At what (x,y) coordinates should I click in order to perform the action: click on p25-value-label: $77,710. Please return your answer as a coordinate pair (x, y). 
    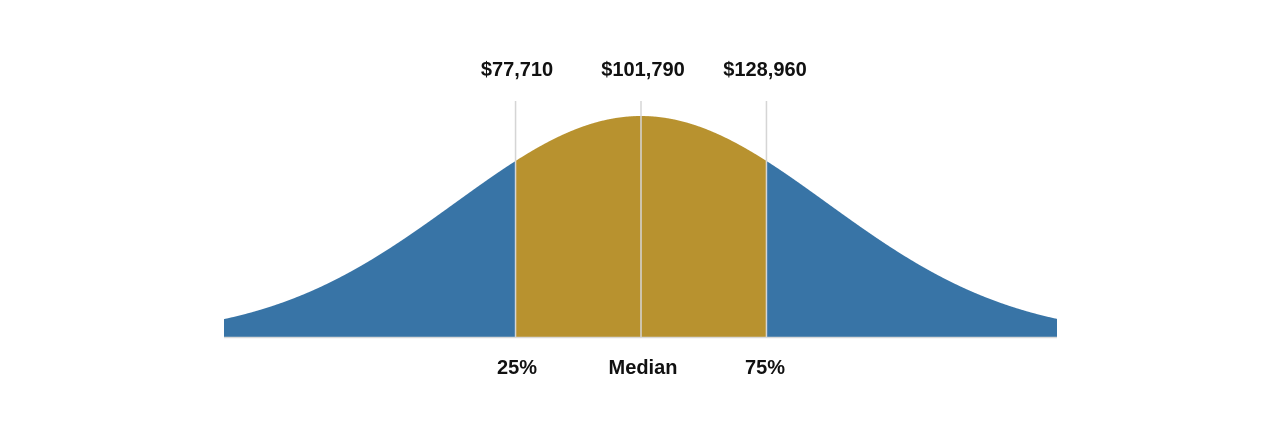
    Looking at the image, I should click on (517, 70).